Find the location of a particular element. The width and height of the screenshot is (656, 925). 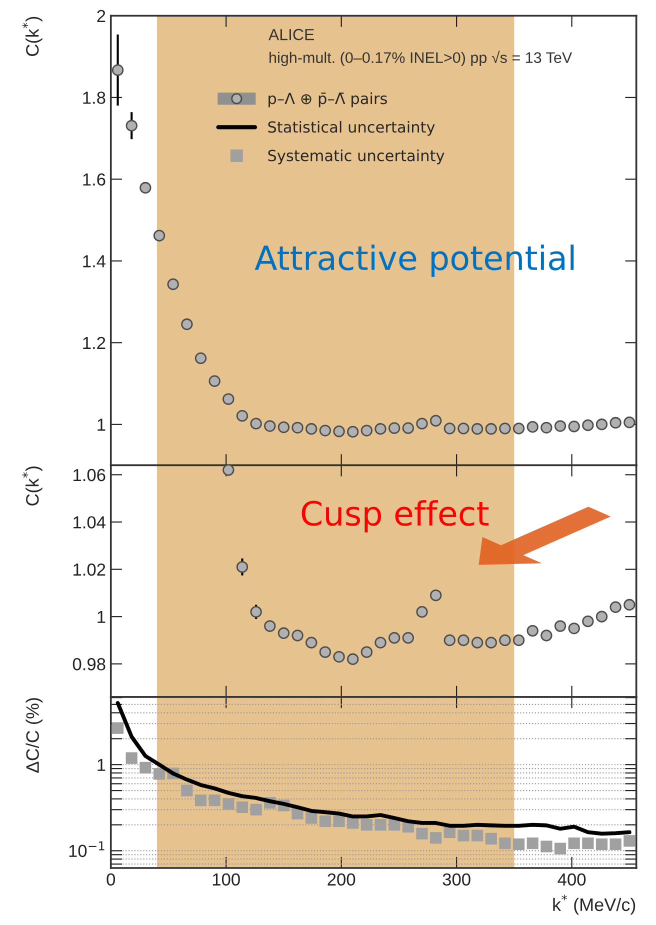

annotation: Attractive potential is located at coordinates (414, 260).